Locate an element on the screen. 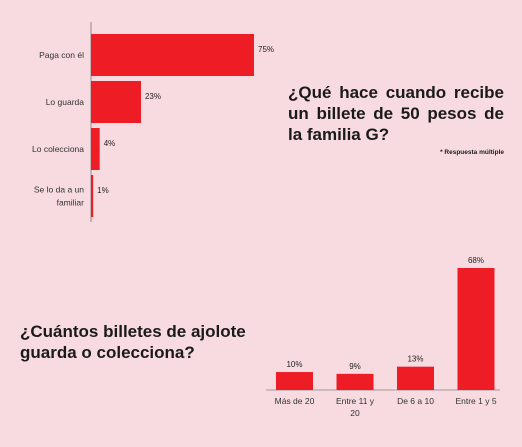 The image size is (522, 447). category-label-3: Entre 1 y 5 is located at coordinates (475, 401).